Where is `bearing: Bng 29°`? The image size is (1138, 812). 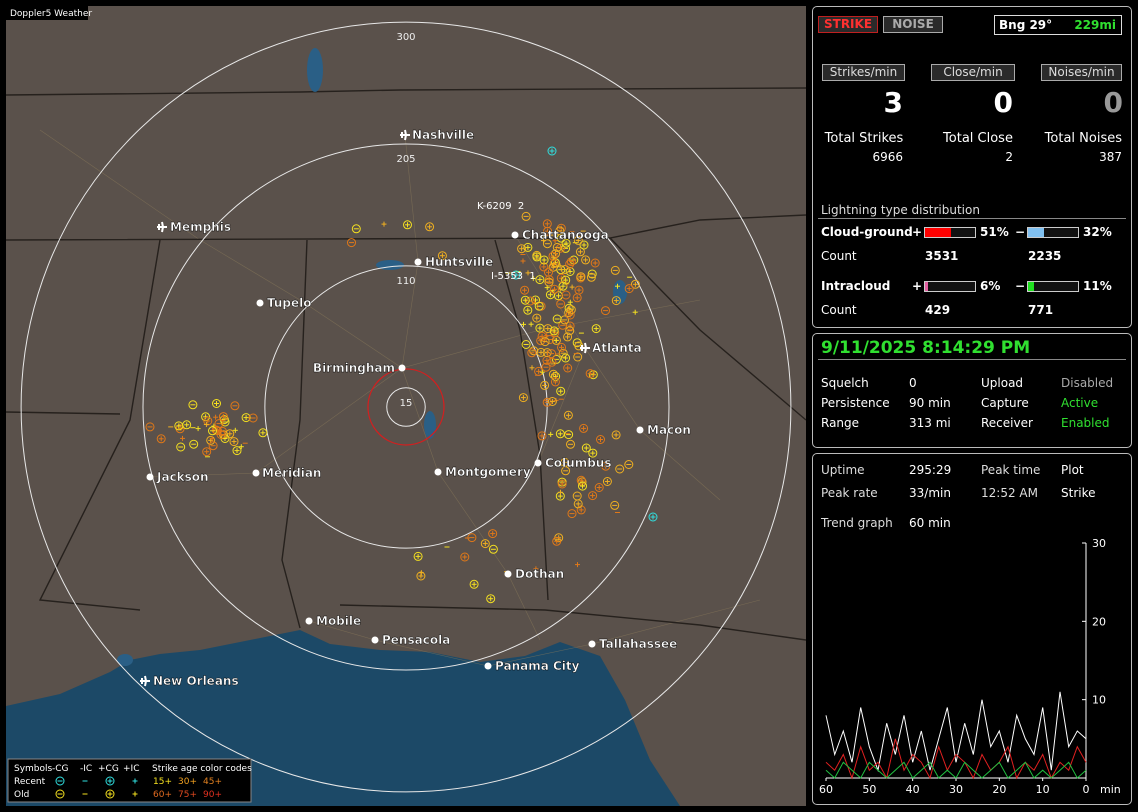 bearing: Bng 29° is located at coordinates (1026, 25).